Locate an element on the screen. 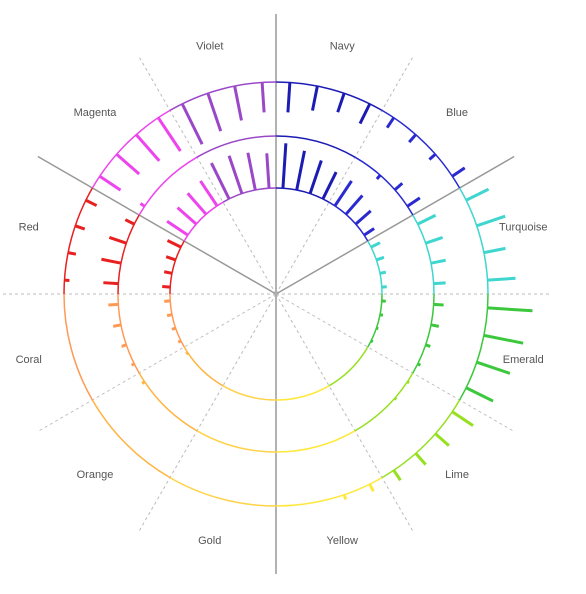  axis-line is located at coordinates (157, 226).